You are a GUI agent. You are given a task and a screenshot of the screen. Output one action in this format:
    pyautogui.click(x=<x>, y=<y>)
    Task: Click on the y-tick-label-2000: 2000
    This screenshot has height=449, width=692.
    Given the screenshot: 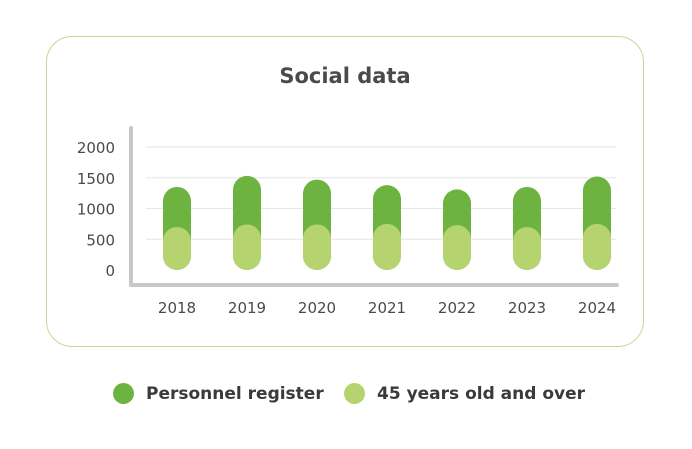 What is the action you would take?
    pyautogui.click(x=96, y=148)
    